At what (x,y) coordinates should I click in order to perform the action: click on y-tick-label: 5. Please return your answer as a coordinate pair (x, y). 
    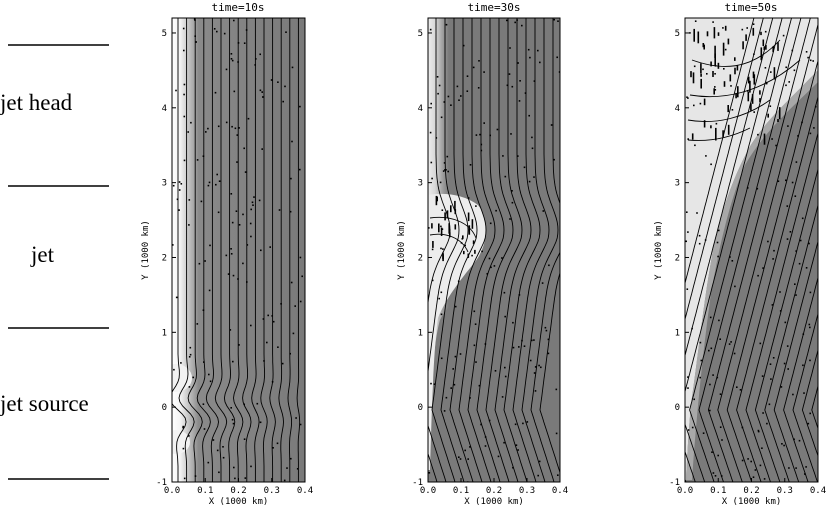
    Looking at the image, I should click on (677, 34).